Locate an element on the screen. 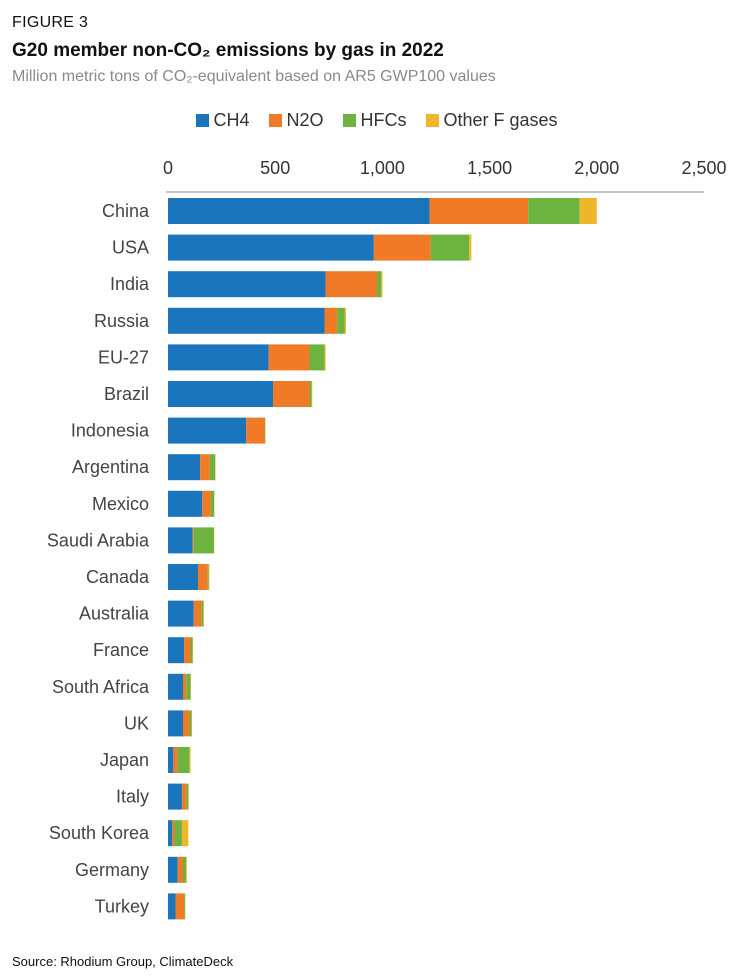 Image resolution: width=754 pixels, height=976 pixels. category-label: Australia is located at coordinates (114, 614).